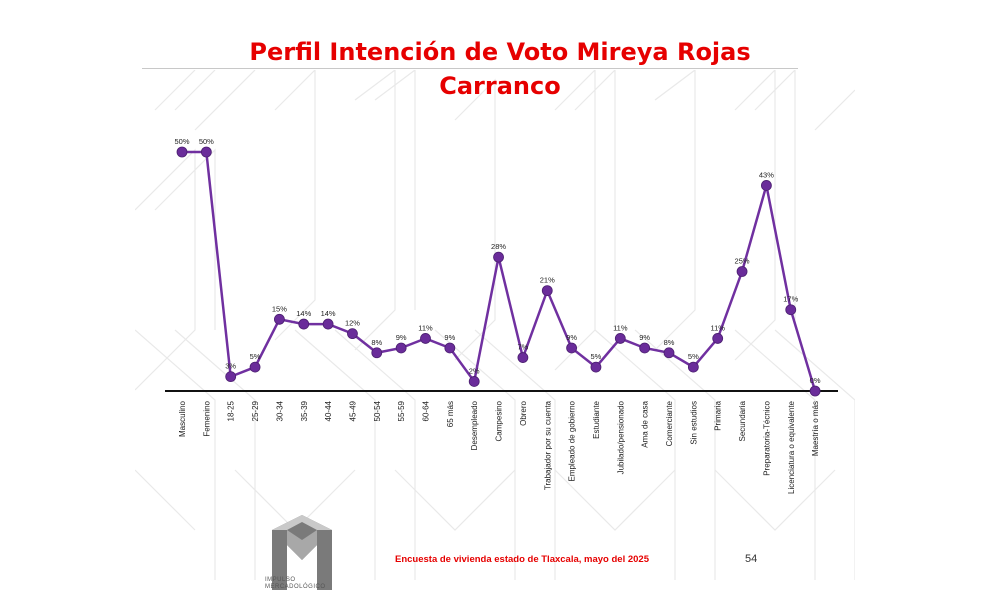 The height and width of the screenshot is (600, 1000). What do you see at coordinates (815, 428) in the screenshot?
I see `x-tick-label: Maestría o más` at bounding box center [815, 428].